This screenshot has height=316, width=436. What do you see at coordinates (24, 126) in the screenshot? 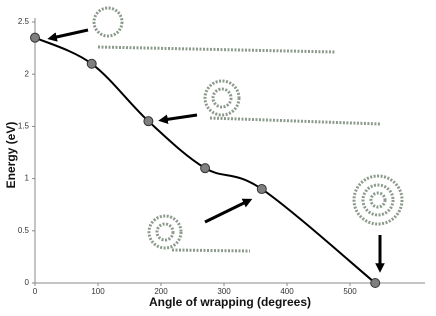
I see `y-tick-label: 1.5` at bounding box center [24, 126].